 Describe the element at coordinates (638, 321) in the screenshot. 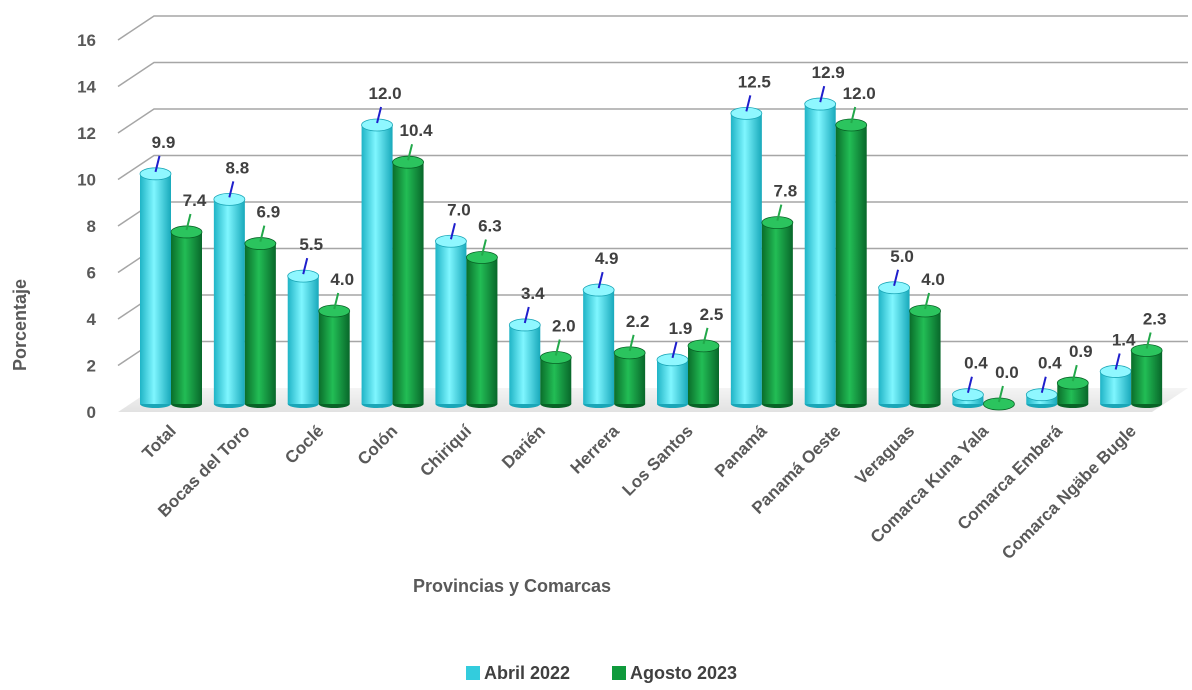

I see `data-label-agosto-2023-herrera: 2.2` at that location.